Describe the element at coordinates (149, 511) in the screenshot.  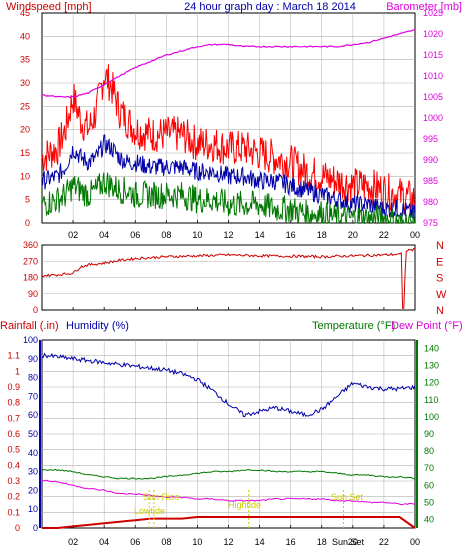
I see `lowtide-annotation: Lowtide` at that location.